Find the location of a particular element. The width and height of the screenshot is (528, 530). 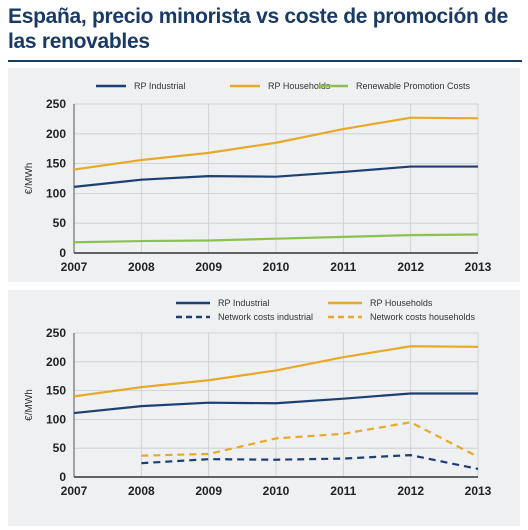

legend-label: Network costs industrial is located at coordinates (265, 317).